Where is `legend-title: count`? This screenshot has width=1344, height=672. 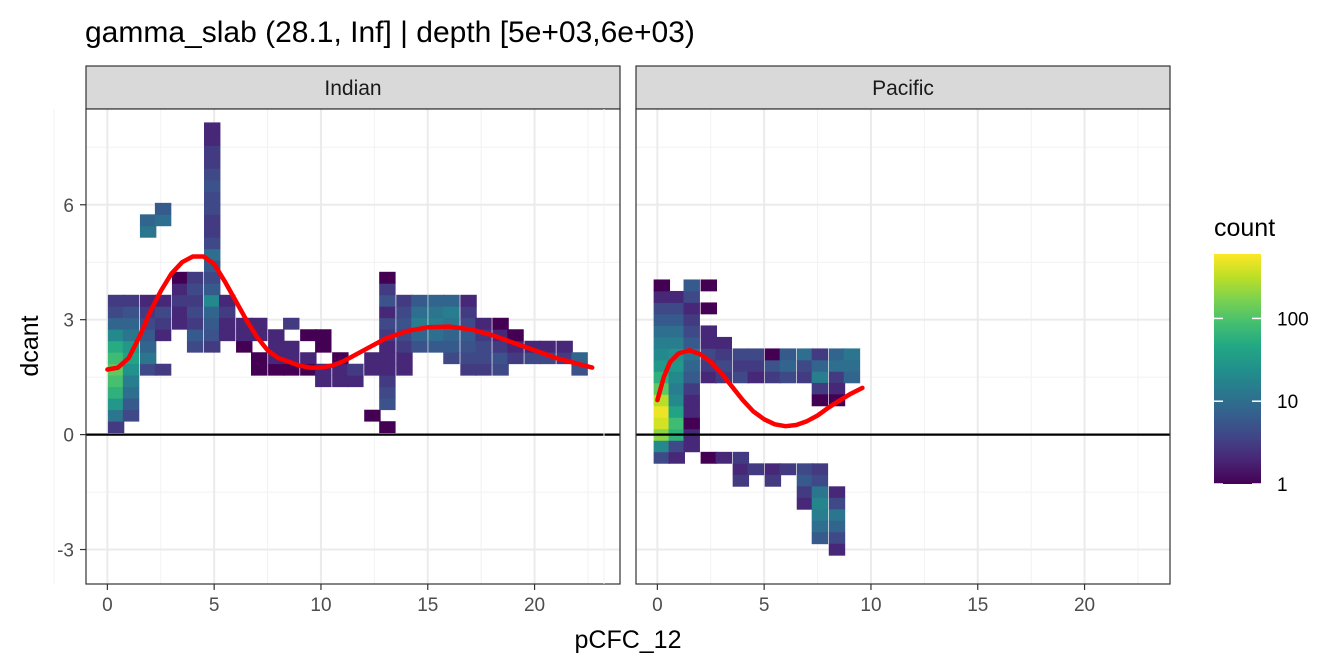 legend-title: count is located at coordinates (1244, 228).